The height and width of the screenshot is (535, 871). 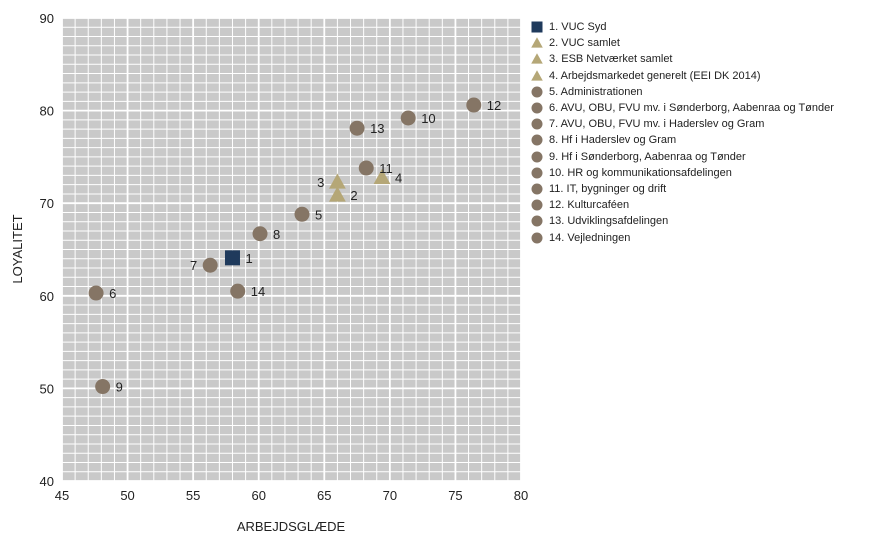 I want to click on data-point-label: 14, so click(x=258, y=291).